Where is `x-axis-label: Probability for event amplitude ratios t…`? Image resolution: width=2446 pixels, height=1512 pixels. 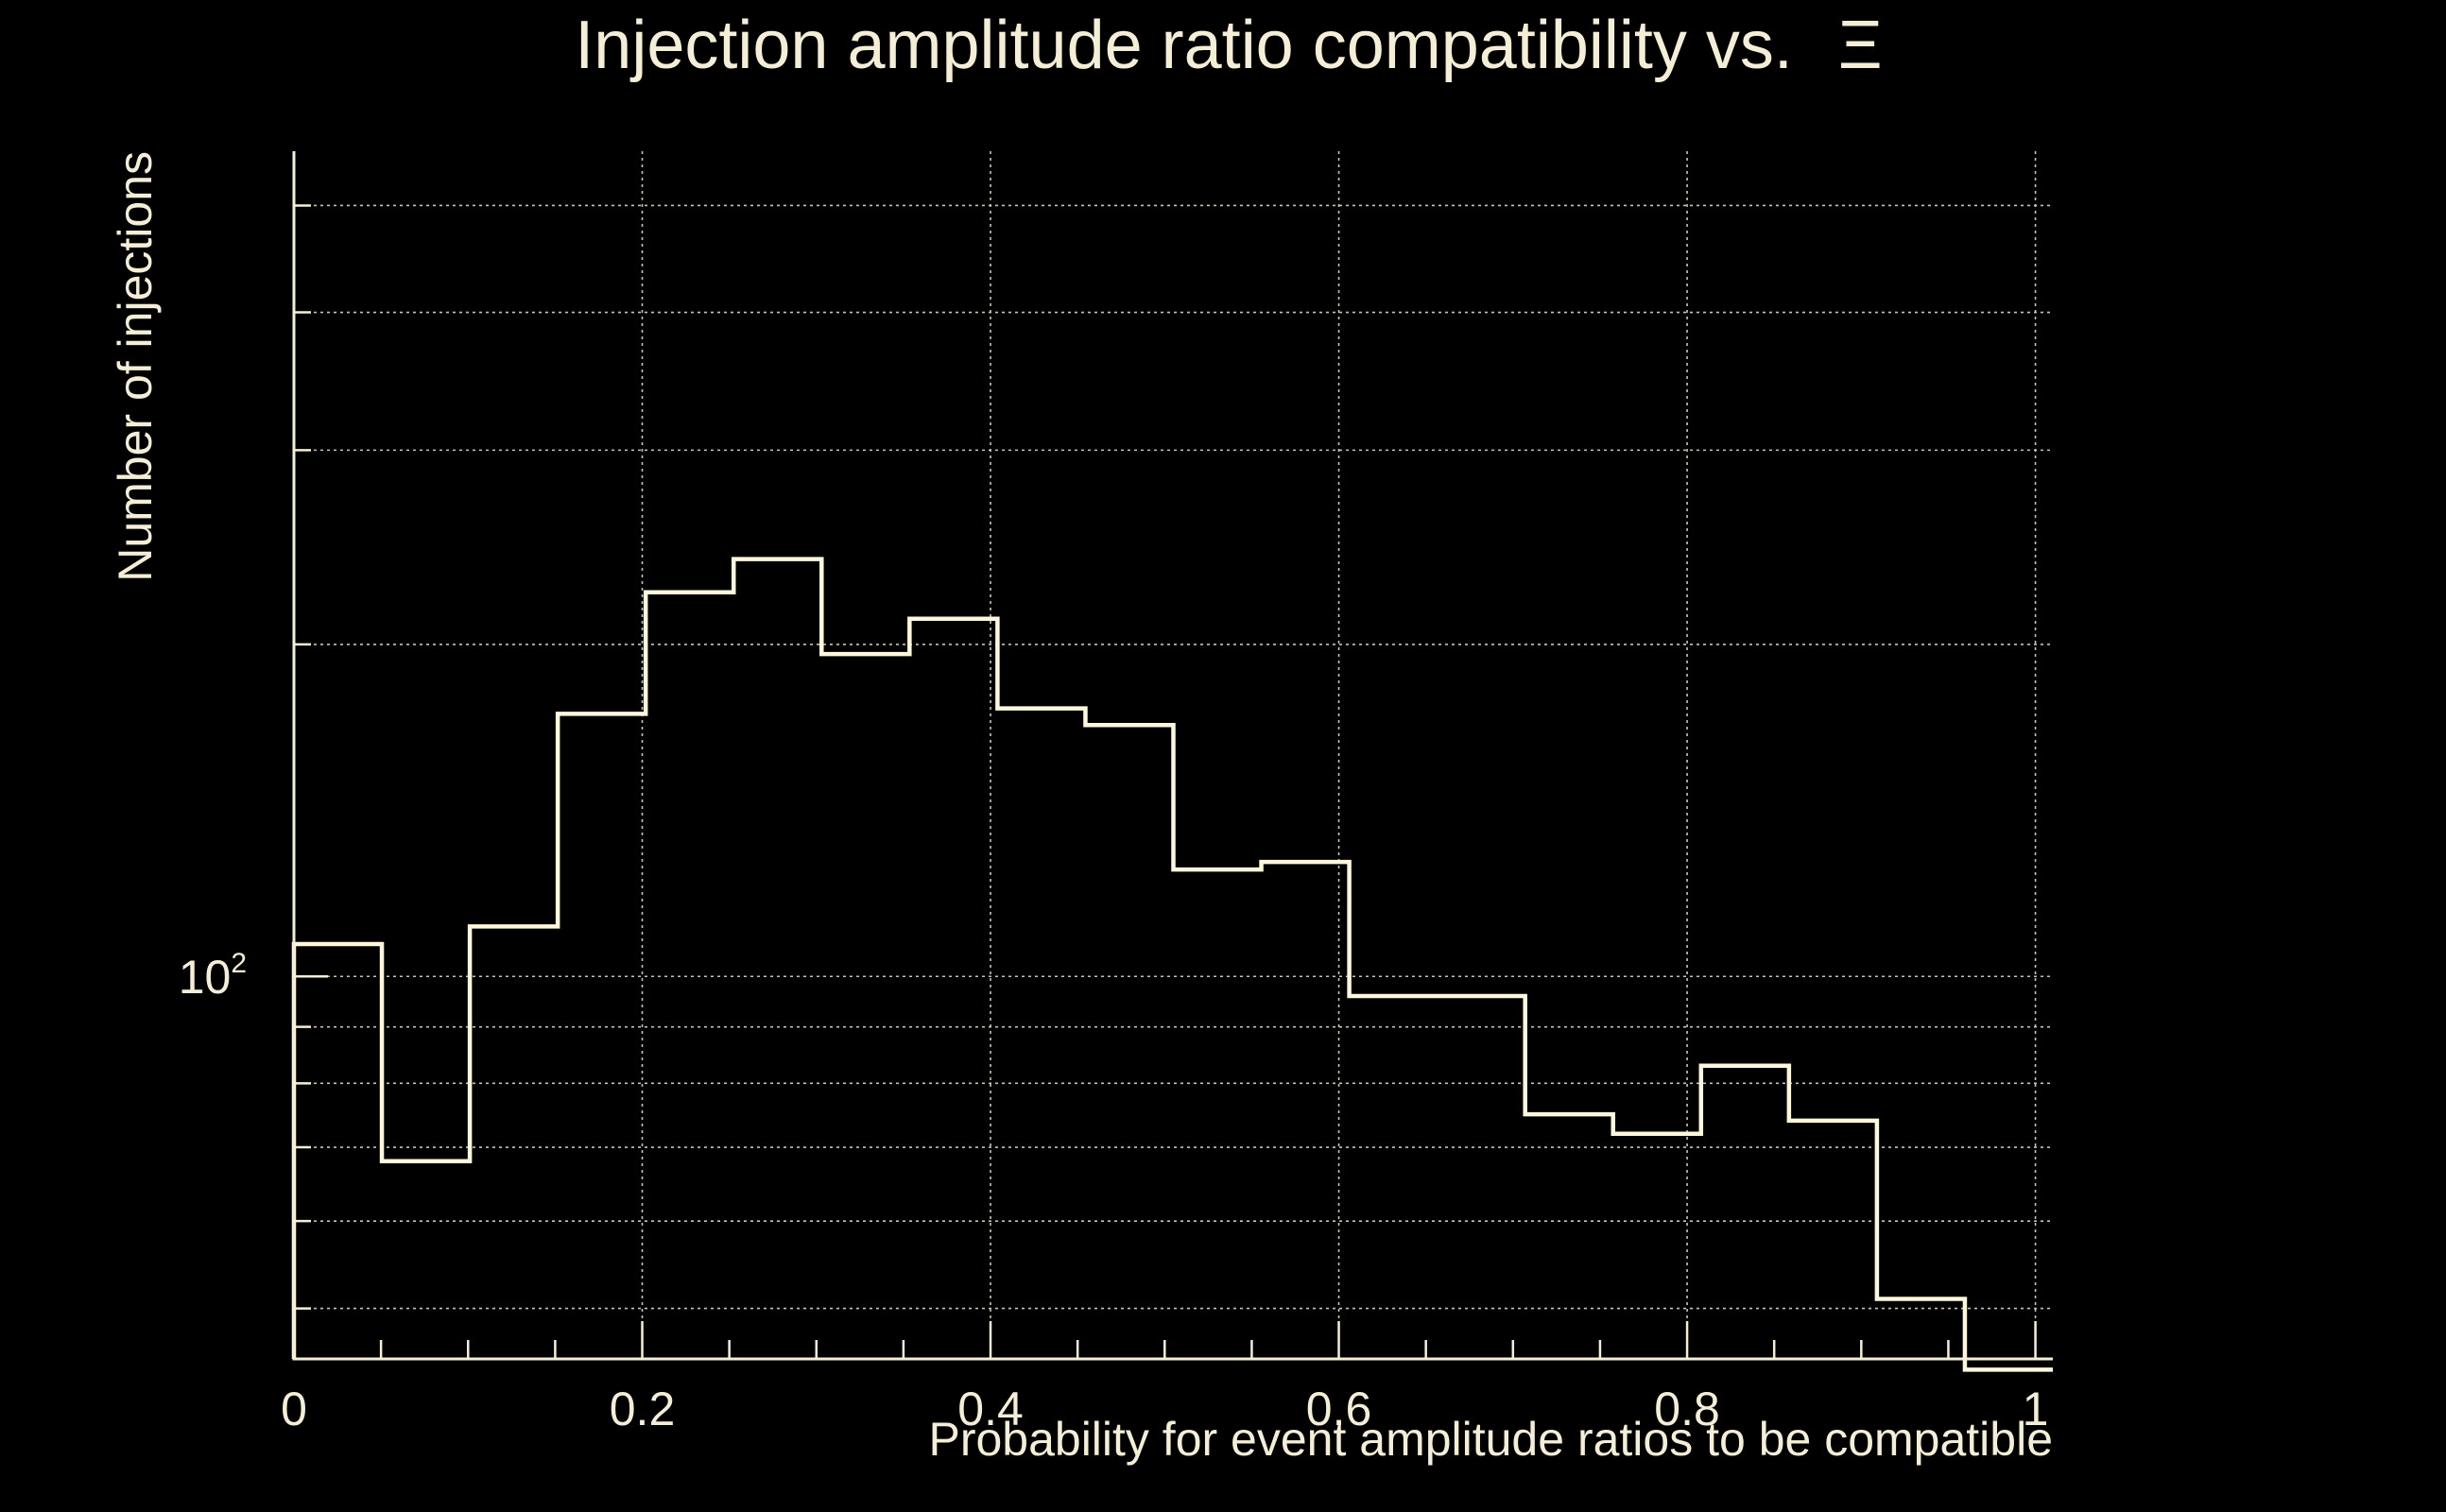 x-axis-label: Probability for event amplitude ratios t… is located at coordinates (1490, 1439).